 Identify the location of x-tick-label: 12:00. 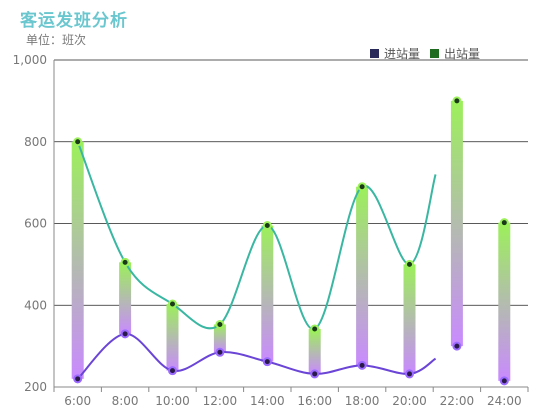
(220, 401).